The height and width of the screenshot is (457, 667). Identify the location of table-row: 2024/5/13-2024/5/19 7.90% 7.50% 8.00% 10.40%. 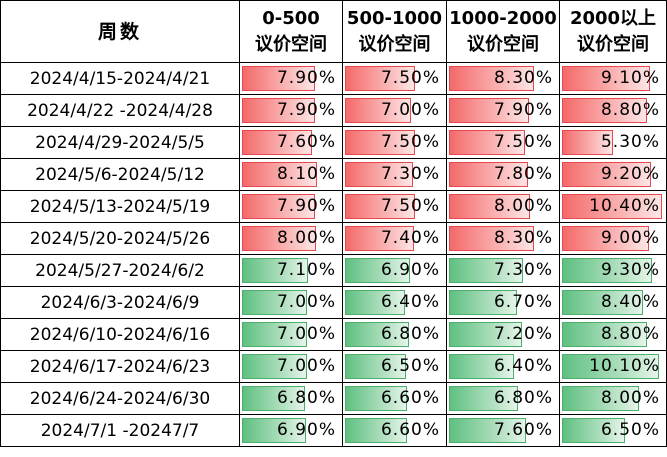
(333, 206).